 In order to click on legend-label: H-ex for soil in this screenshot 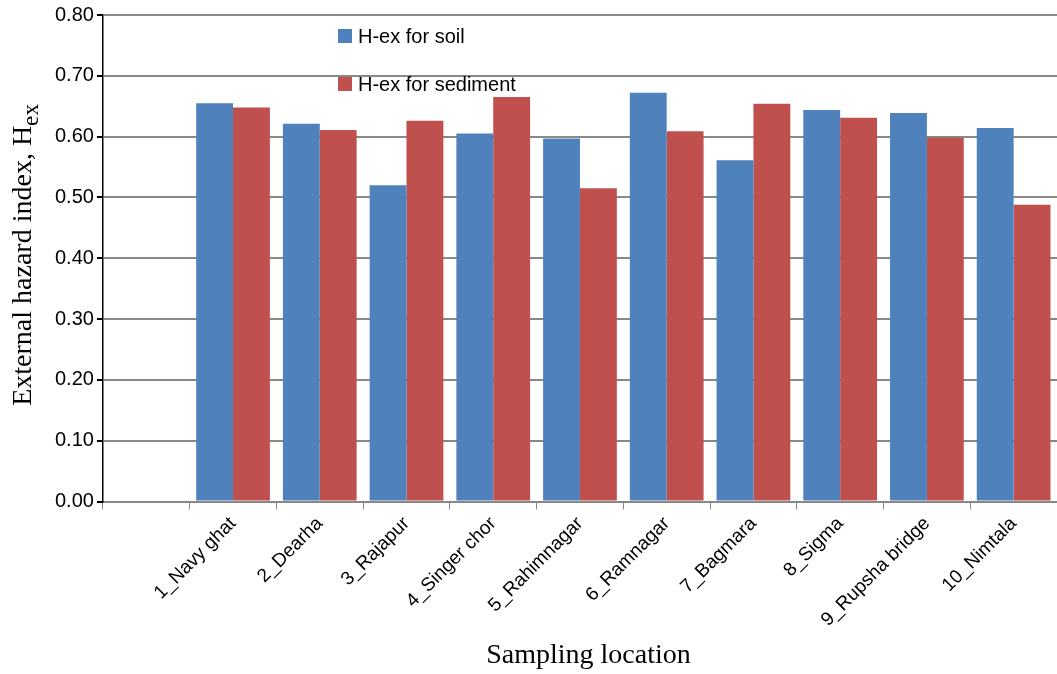, I will do `click(411, 36)`.